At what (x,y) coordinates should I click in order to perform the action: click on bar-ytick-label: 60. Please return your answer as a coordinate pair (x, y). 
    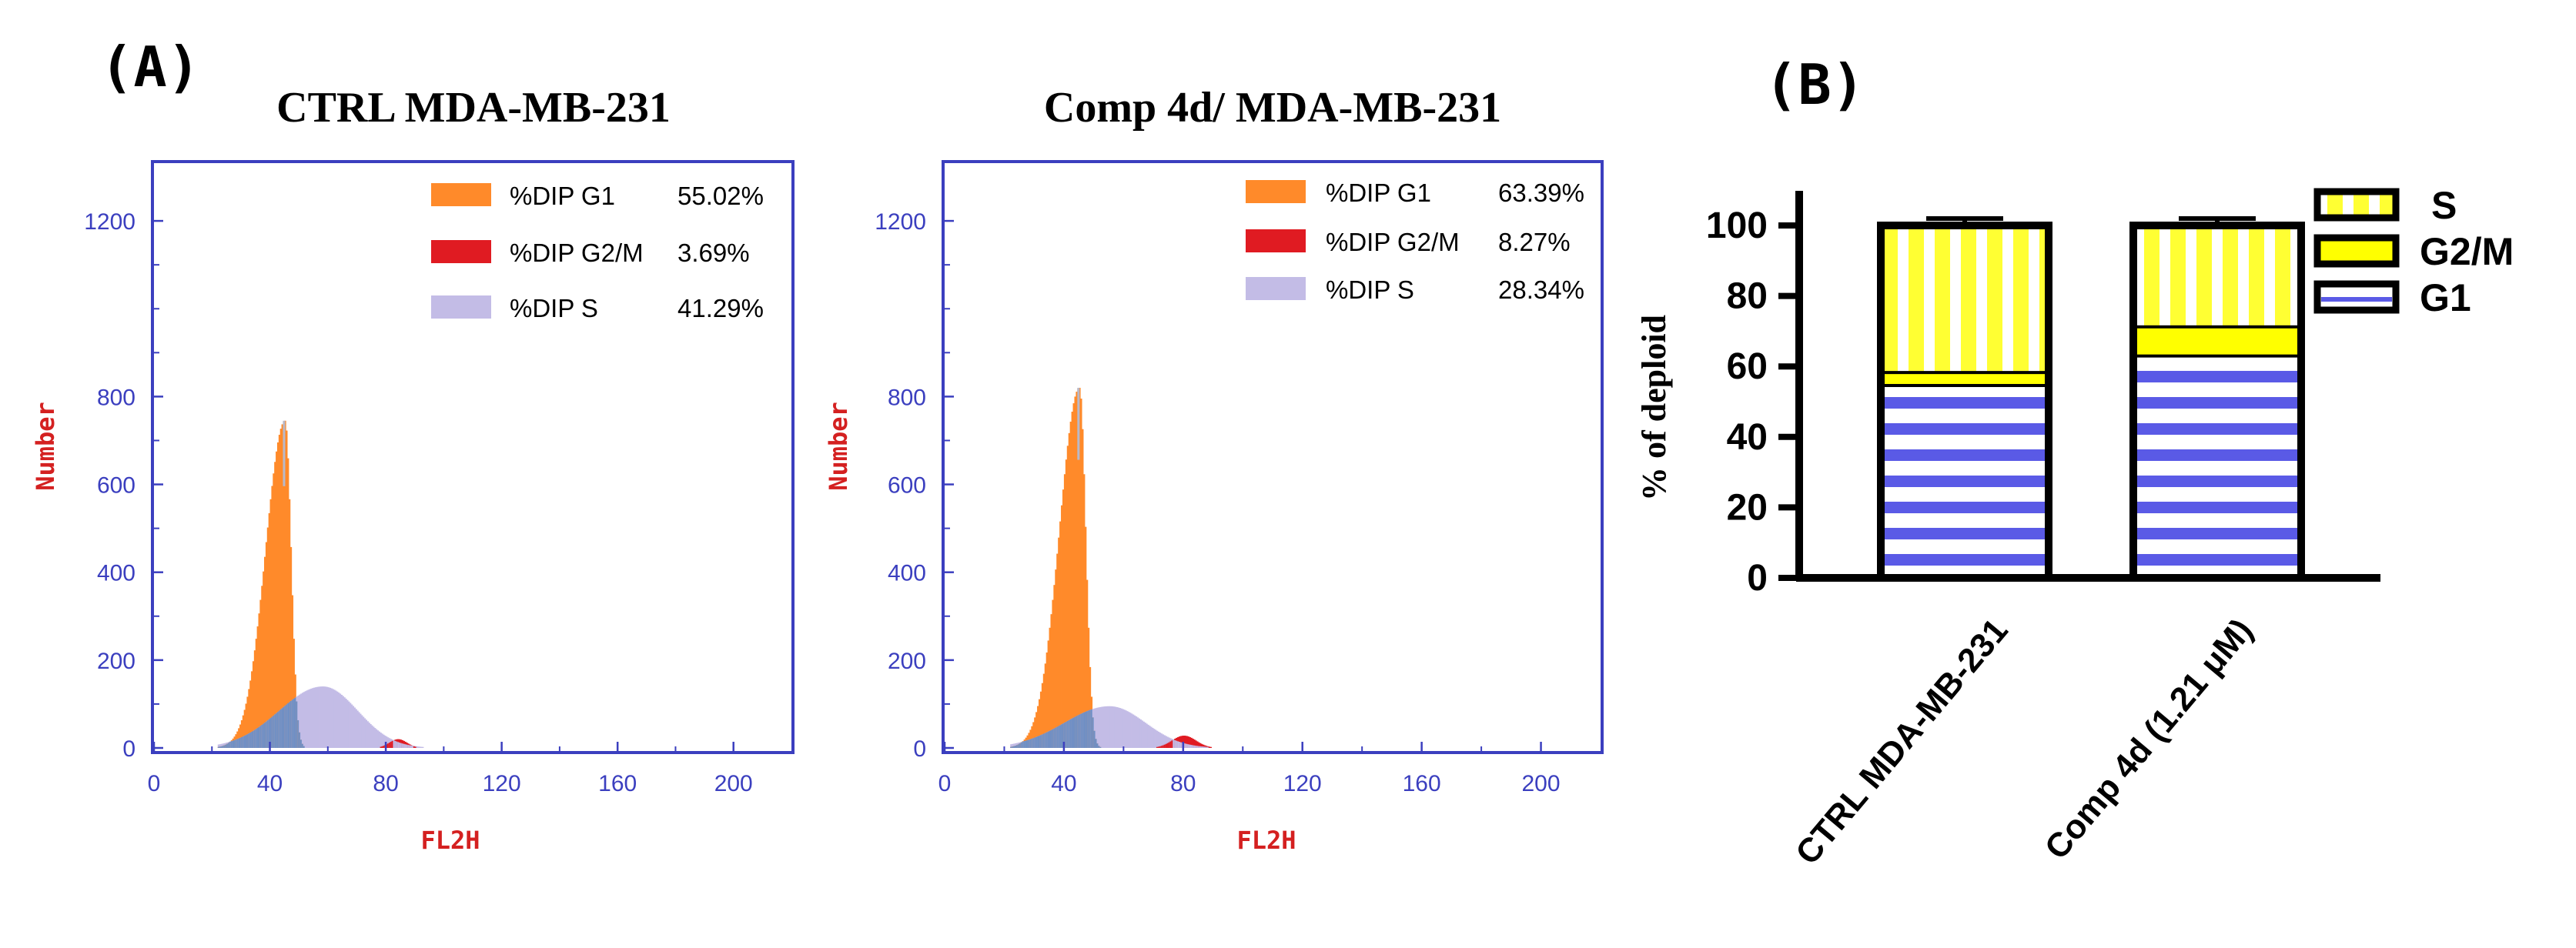
    Looking at the image, I should click on (1748, 366).